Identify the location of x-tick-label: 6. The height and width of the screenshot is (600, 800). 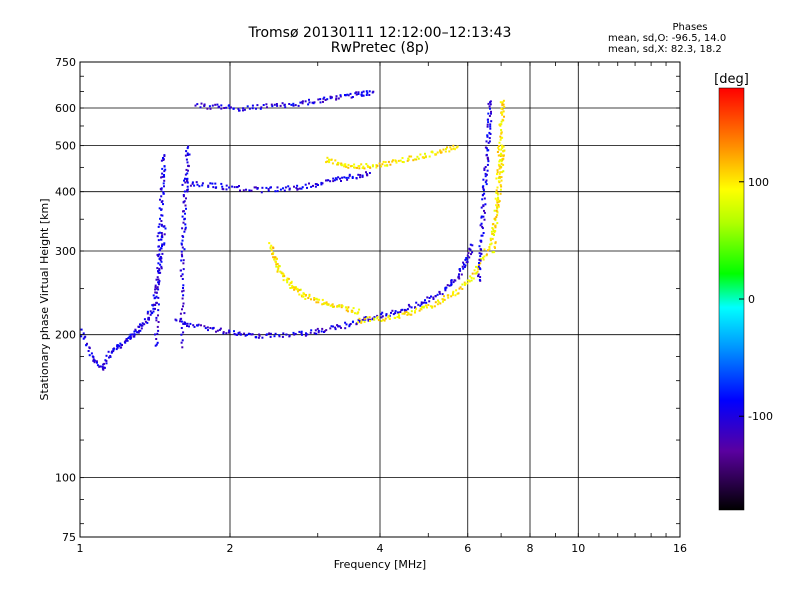
(467, 548).